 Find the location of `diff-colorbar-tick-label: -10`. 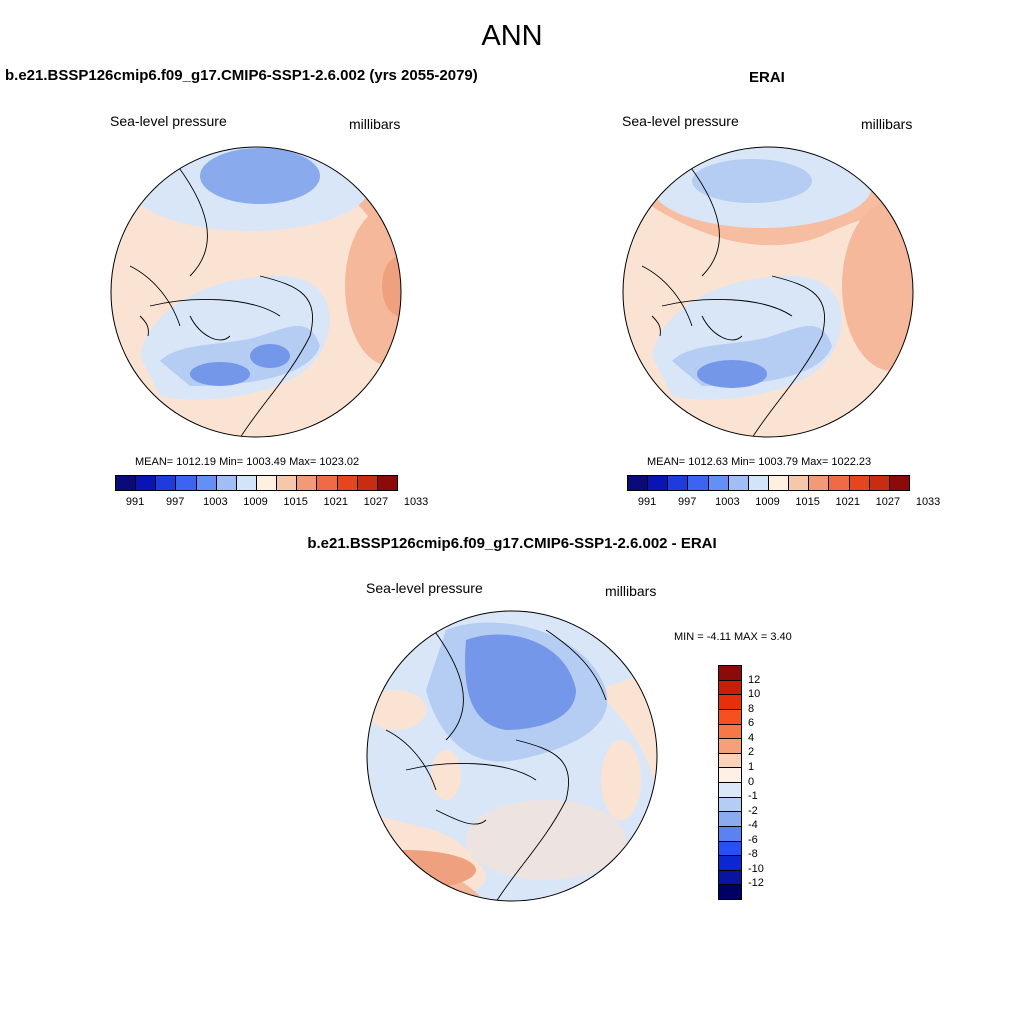

diff-colorbar-tick-label: -10 is located at coordinates (756, 868).